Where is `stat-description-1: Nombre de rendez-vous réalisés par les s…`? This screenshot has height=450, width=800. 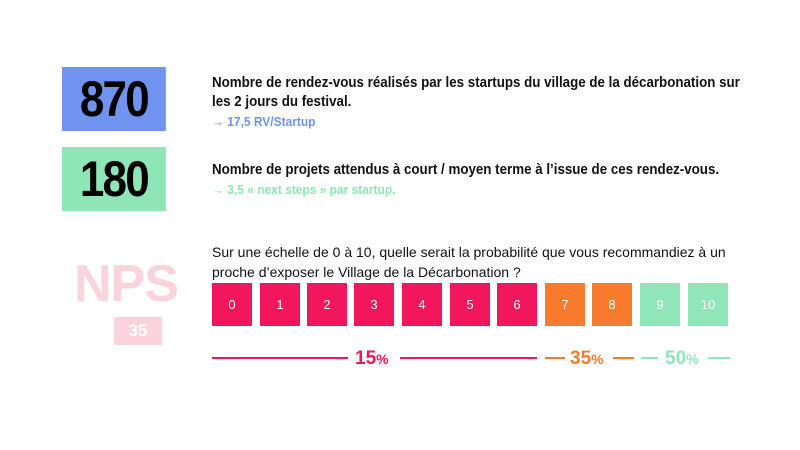 stat-description-1: Nombre de rendez-vous réalisés par les s… is located at coordinates (492, 101).